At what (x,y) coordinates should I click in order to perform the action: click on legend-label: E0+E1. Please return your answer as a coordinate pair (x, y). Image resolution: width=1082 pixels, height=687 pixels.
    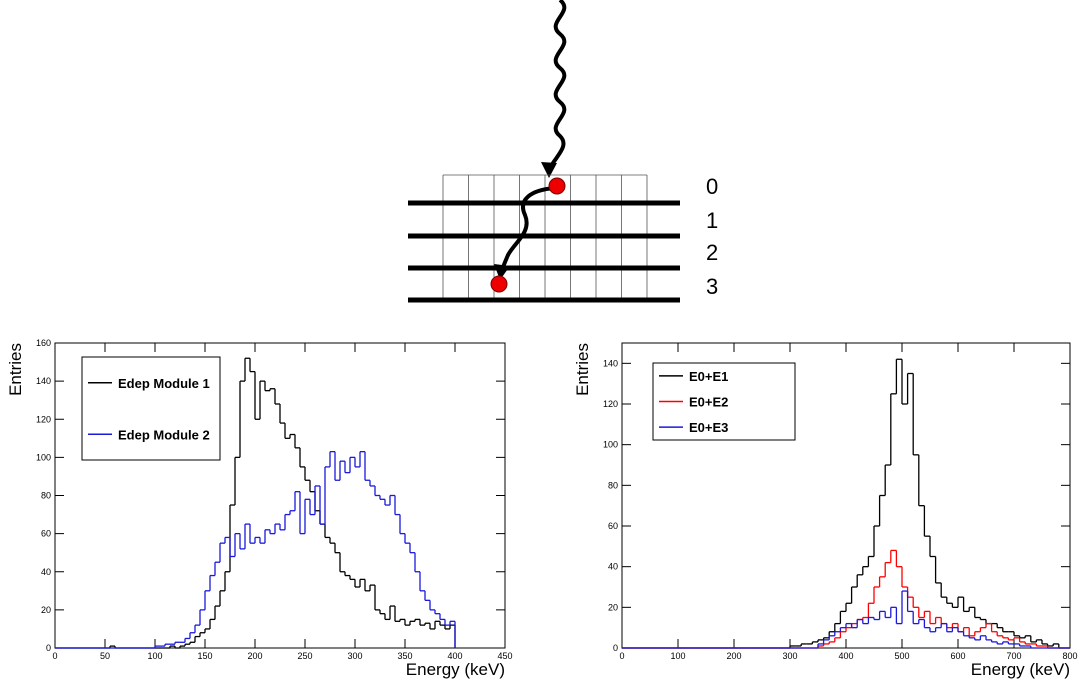
    Looking at the image, I should click on (708, 376).